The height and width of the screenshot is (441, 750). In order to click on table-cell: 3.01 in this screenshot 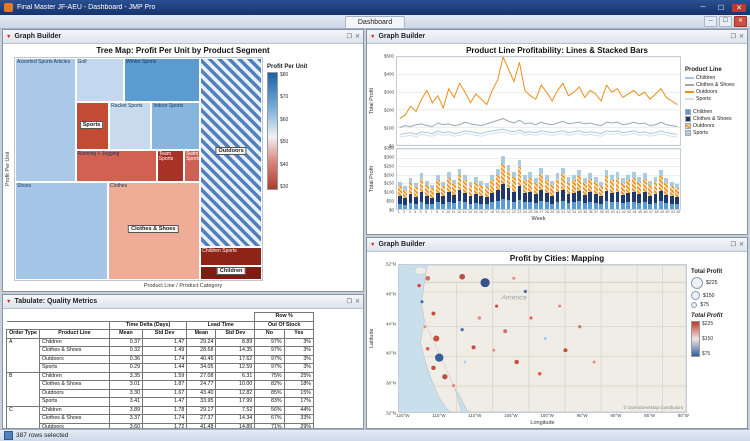, I will do `click(126, 385)`.